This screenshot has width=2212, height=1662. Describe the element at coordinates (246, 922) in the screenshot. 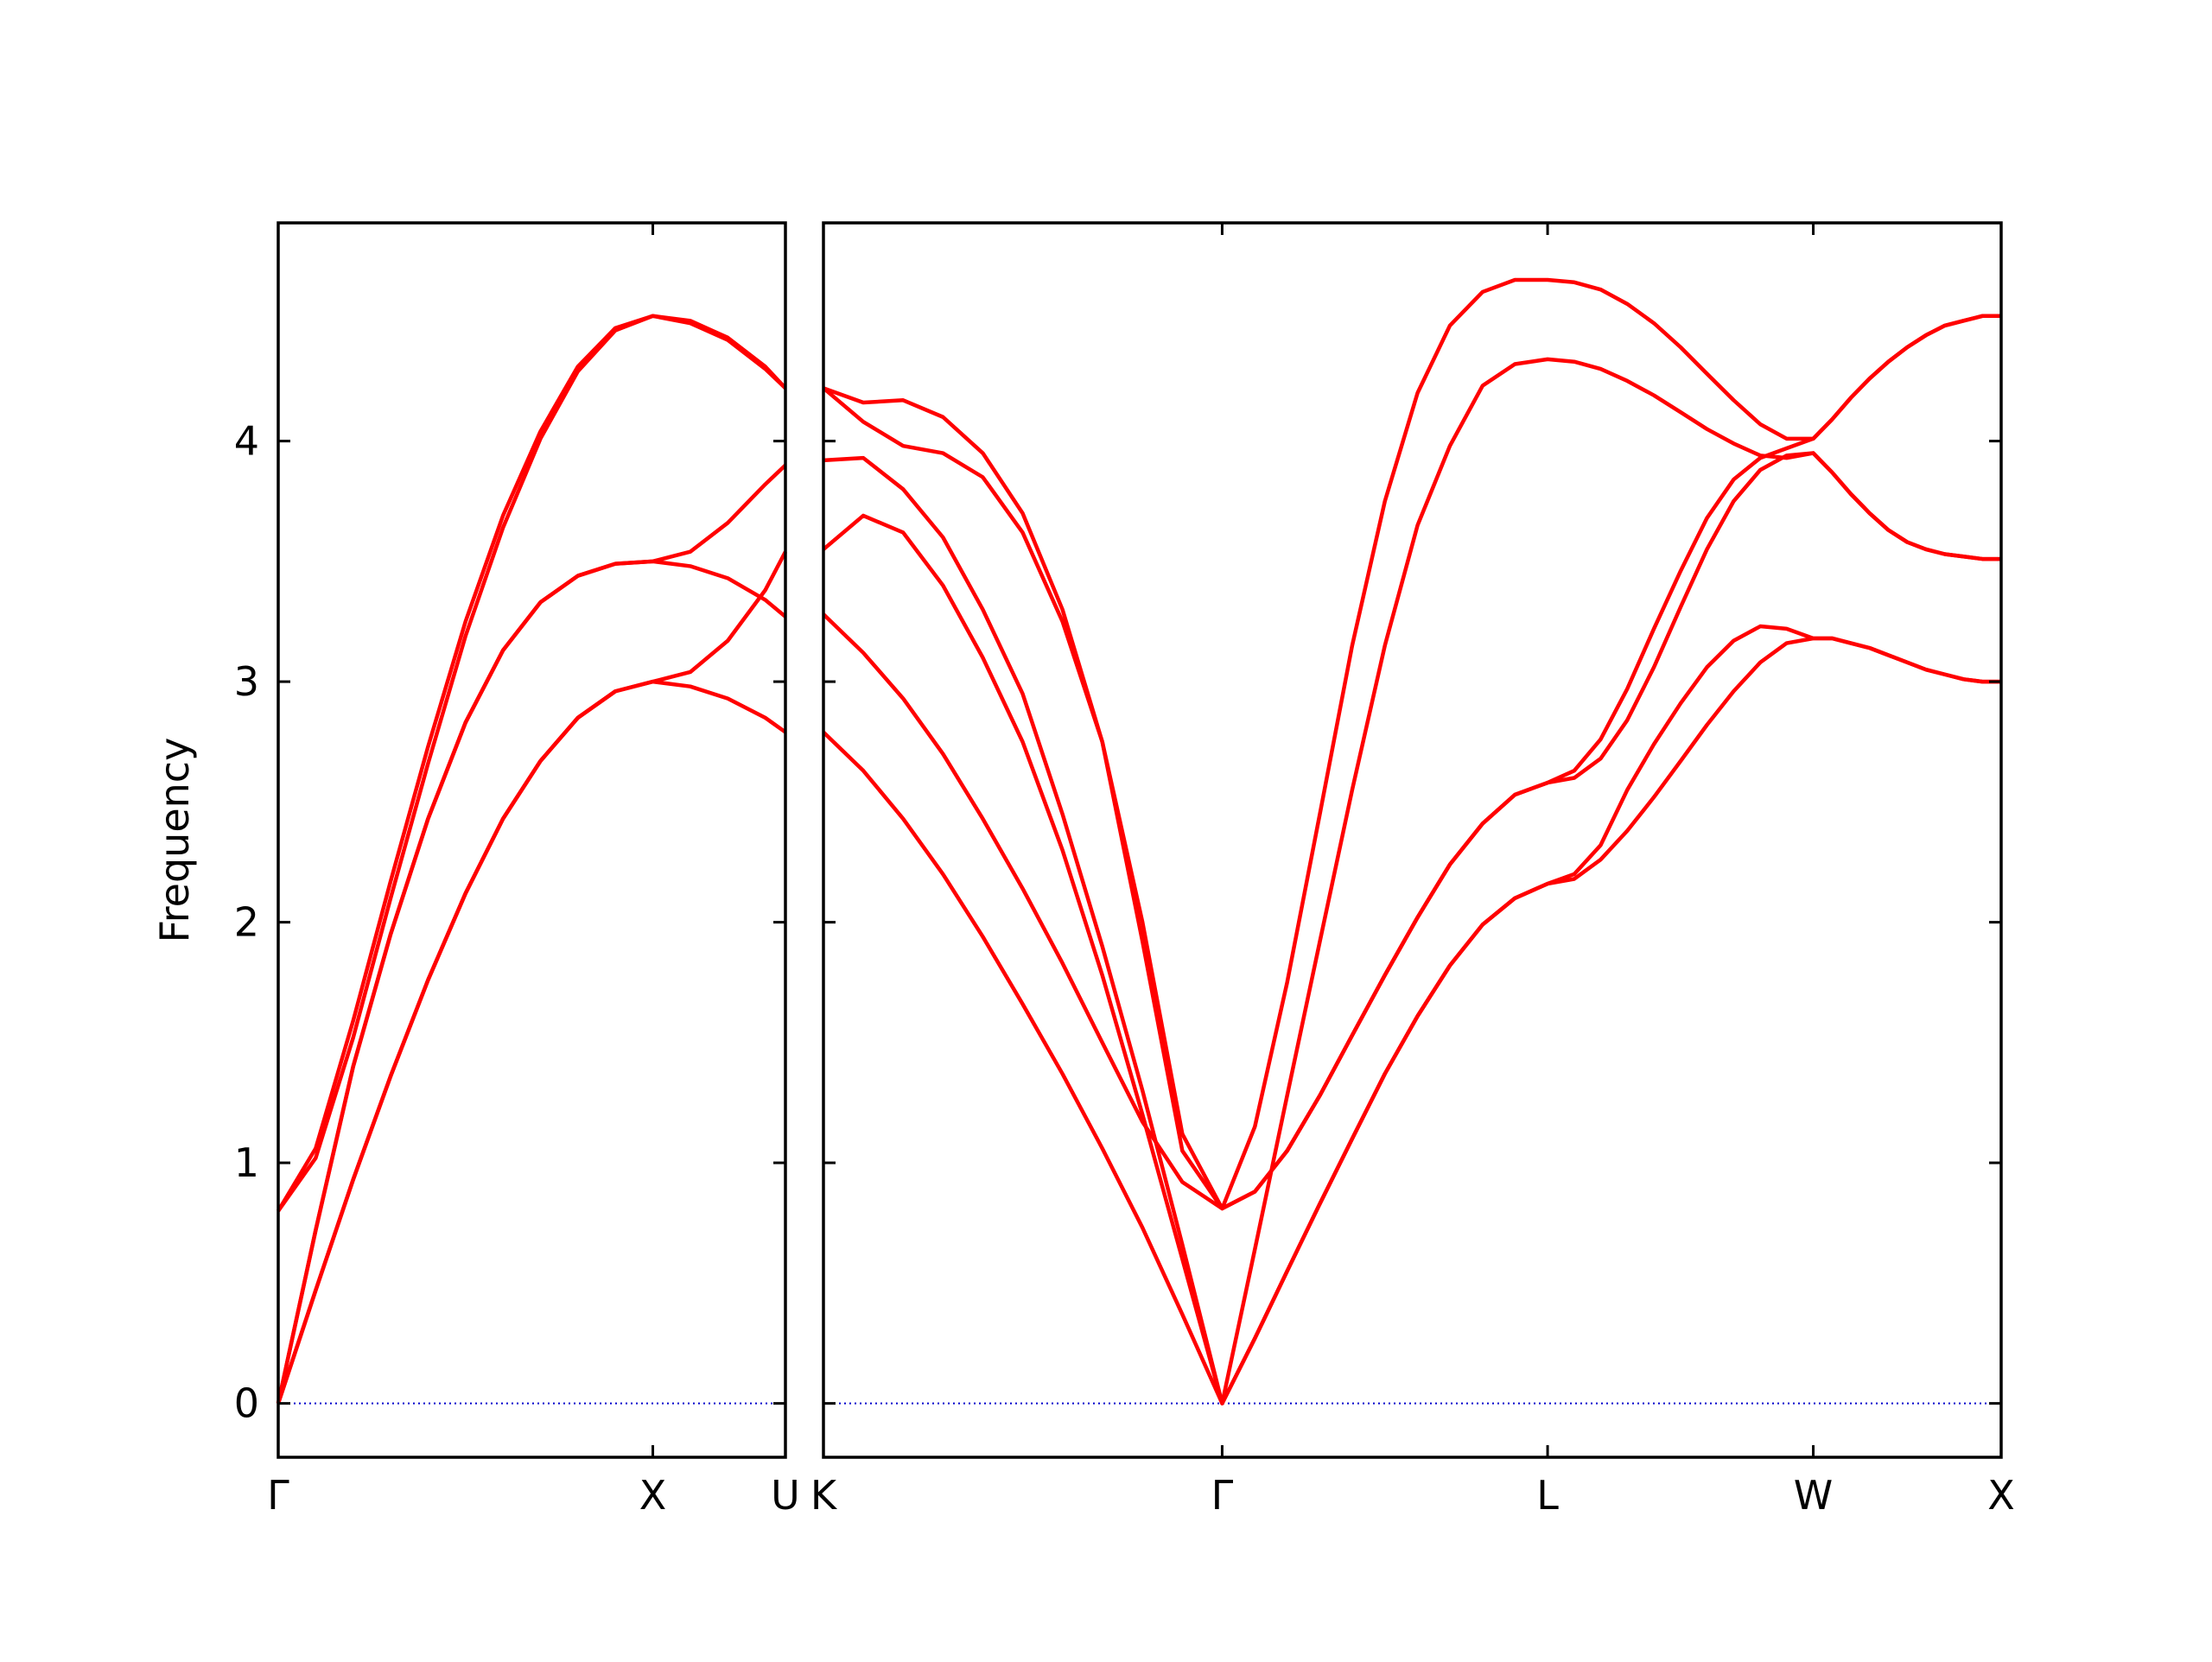

I see `y-tick-label: 2` at that location.